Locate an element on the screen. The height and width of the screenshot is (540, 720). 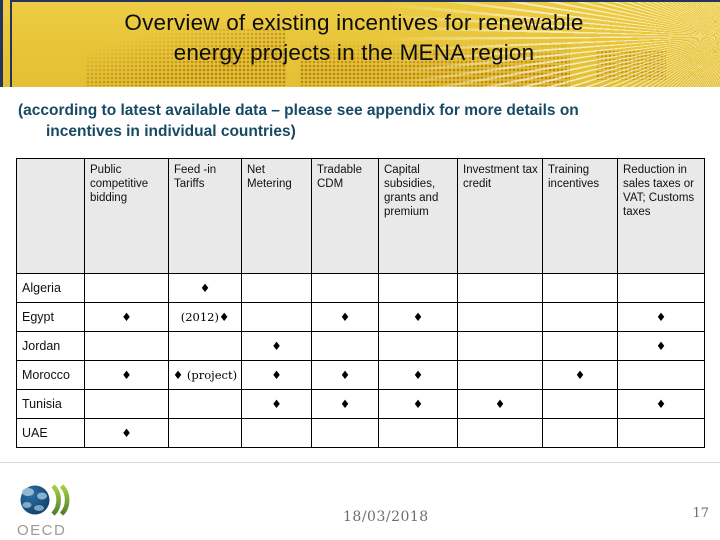
subtitle-line2: incentives in individual countries) is located at coordinates (171, 131).